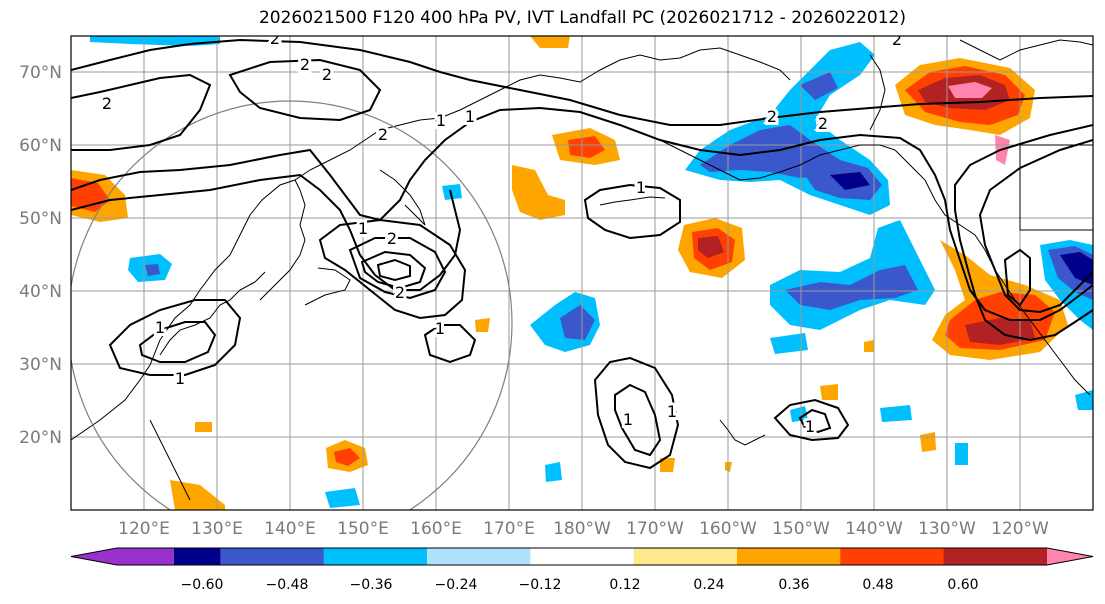 The width and height of the screenshot is (1105, 604). Describe the element at coordinates (624, 585) in the screenshot. I see `colorbar-tick-label: 0.12` at that location.